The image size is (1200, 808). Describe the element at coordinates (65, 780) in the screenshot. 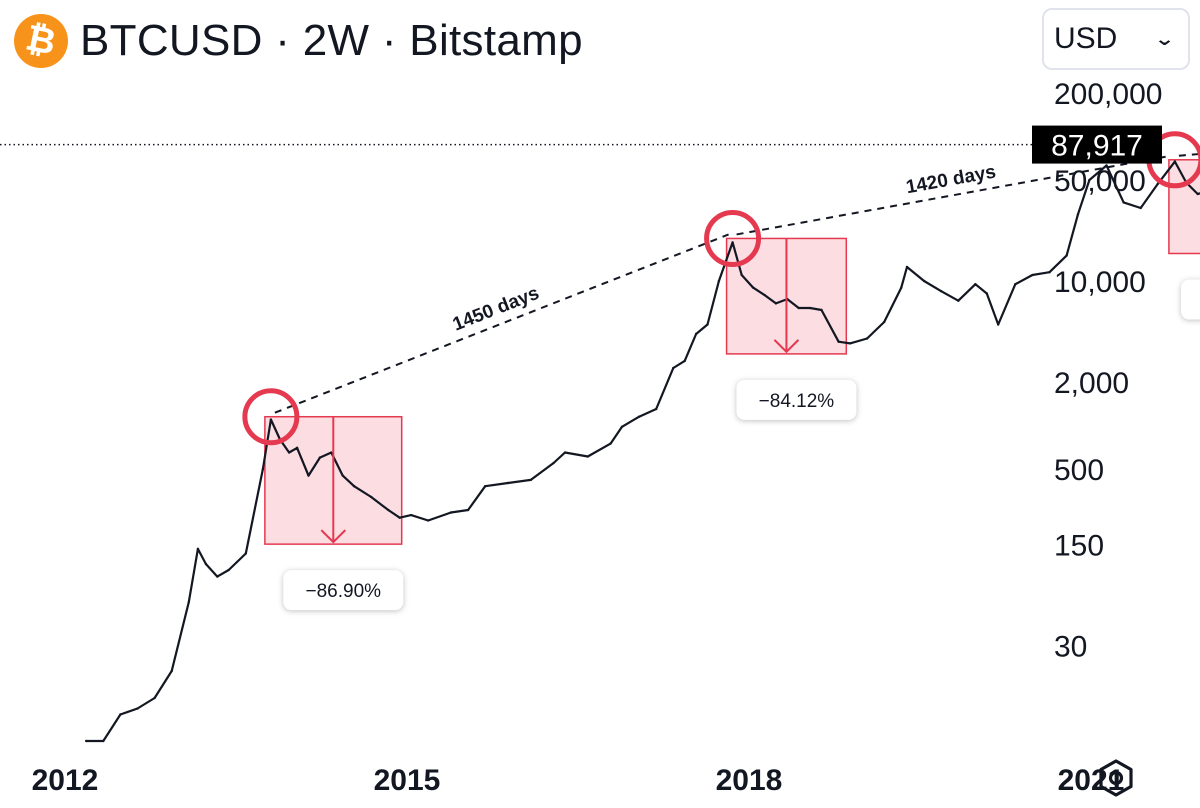

I see `x-tick-label: 2012` at that location.